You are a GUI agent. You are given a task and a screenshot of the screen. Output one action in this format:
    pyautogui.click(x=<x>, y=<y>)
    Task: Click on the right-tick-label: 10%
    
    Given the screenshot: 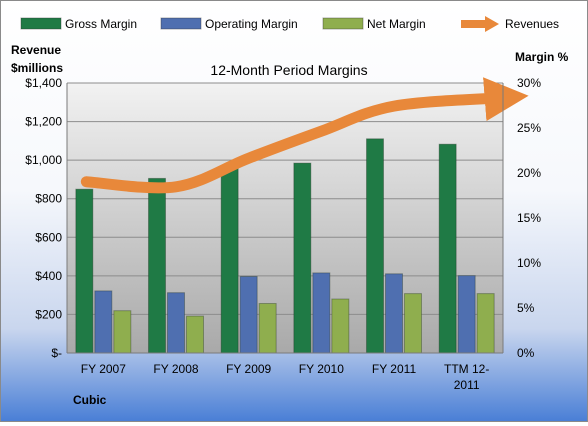 What is the action you would take?
    pyautogui.click(x=529, y=263)
    